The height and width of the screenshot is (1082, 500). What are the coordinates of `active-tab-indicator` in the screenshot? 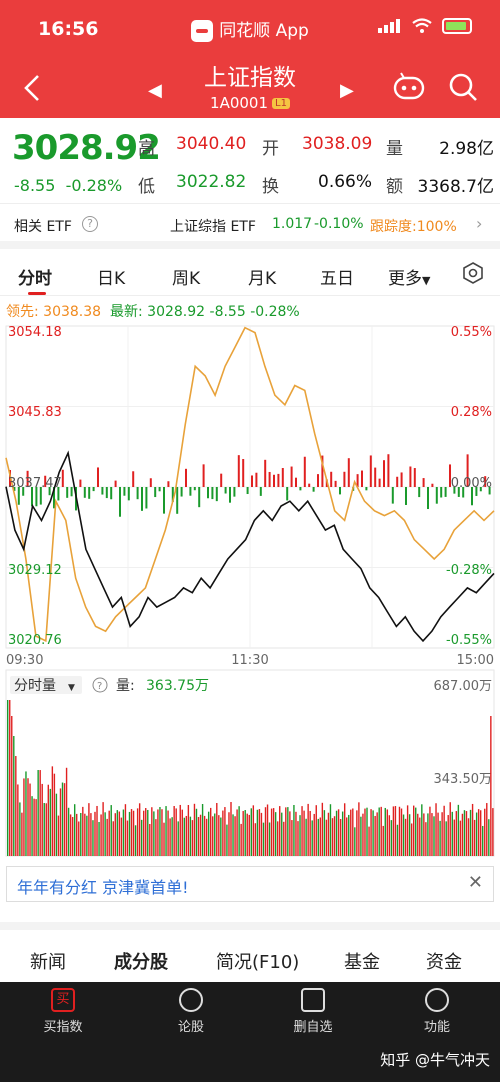 It's located at (37, 293).